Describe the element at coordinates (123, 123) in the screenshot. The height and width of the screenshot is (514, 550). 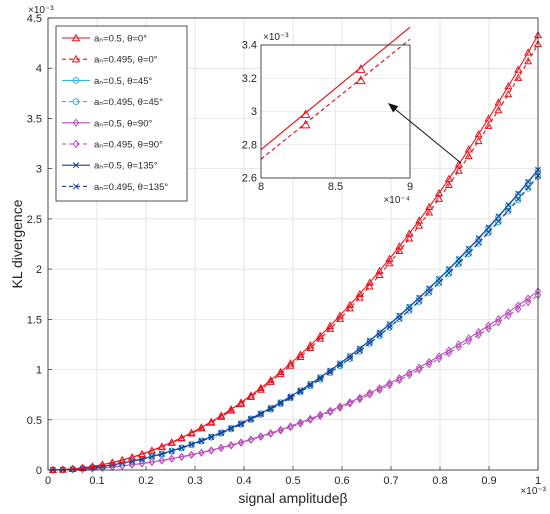
I see `legend-label: aₙ=0.5, θ=90°` at that location.